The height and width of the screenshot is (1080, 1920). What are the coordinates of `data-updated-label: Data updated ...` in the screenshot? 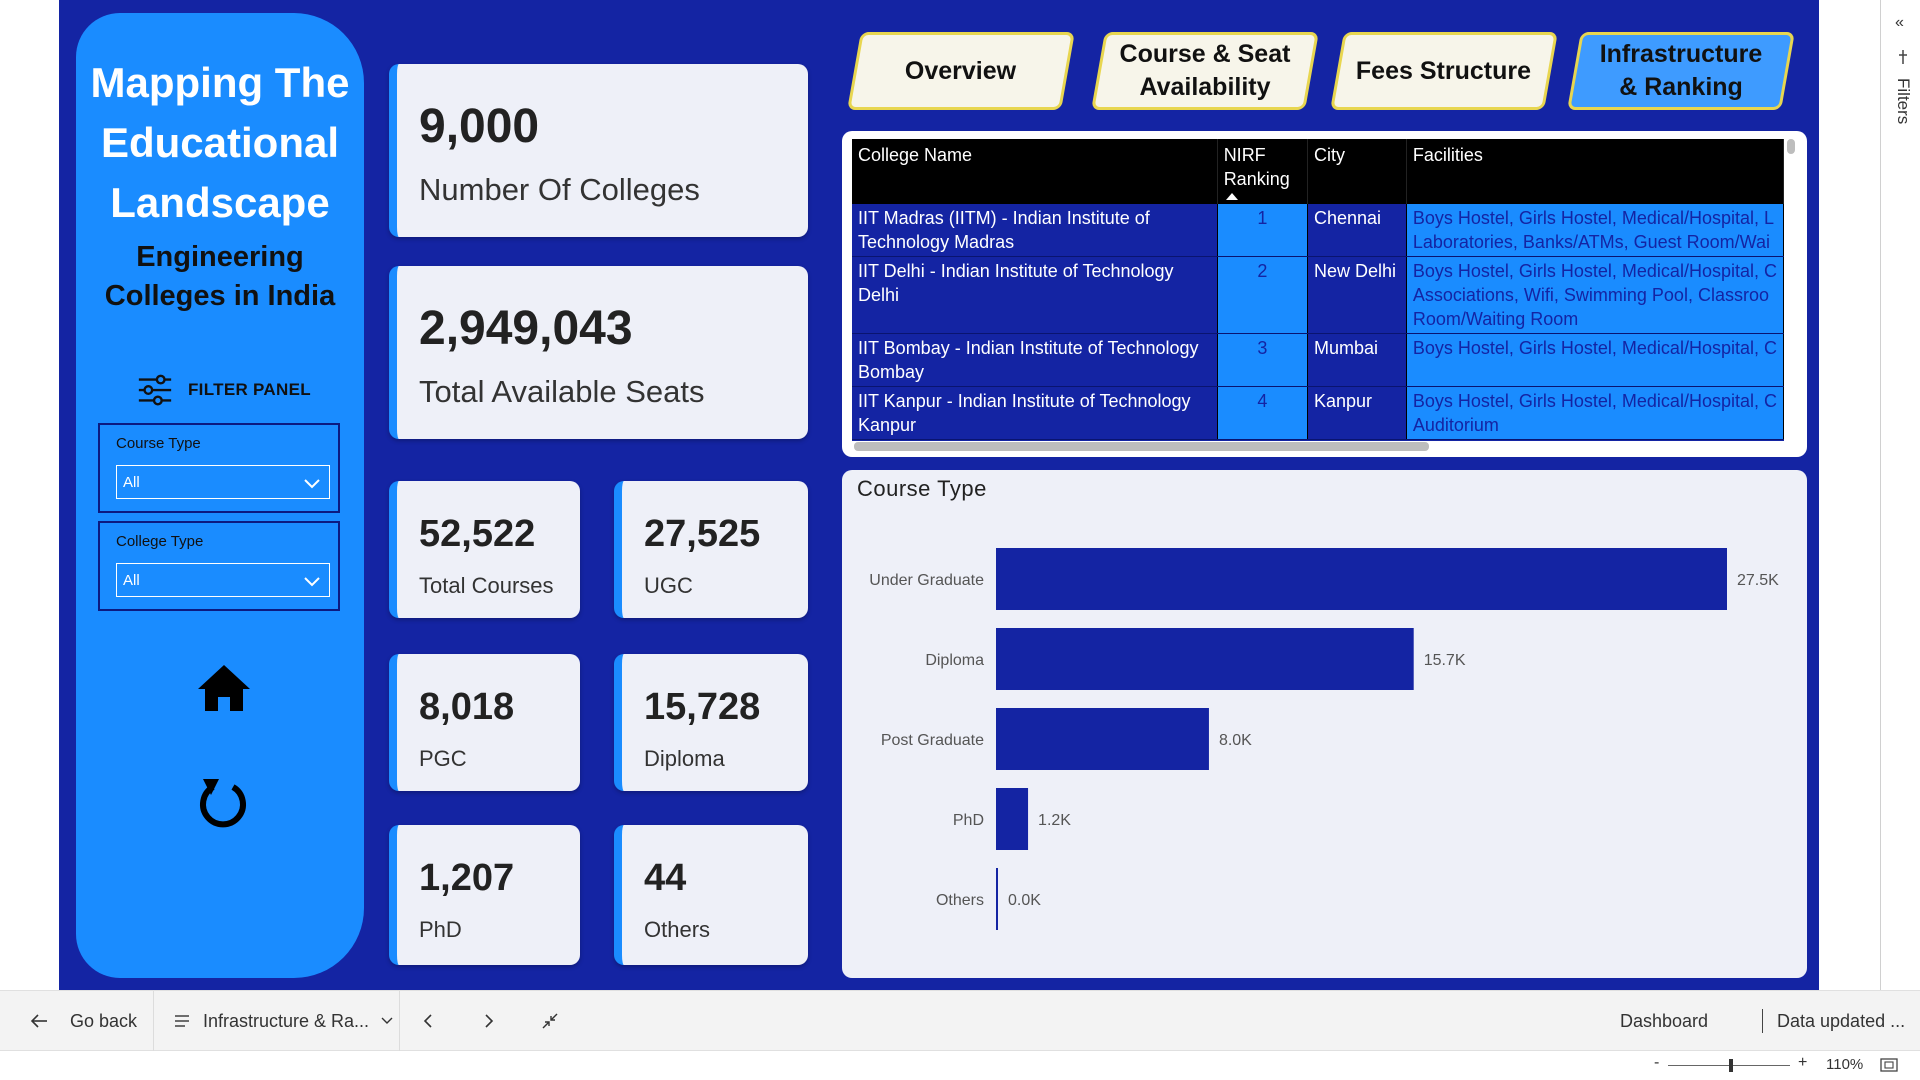 It's located at (1841, 1020).